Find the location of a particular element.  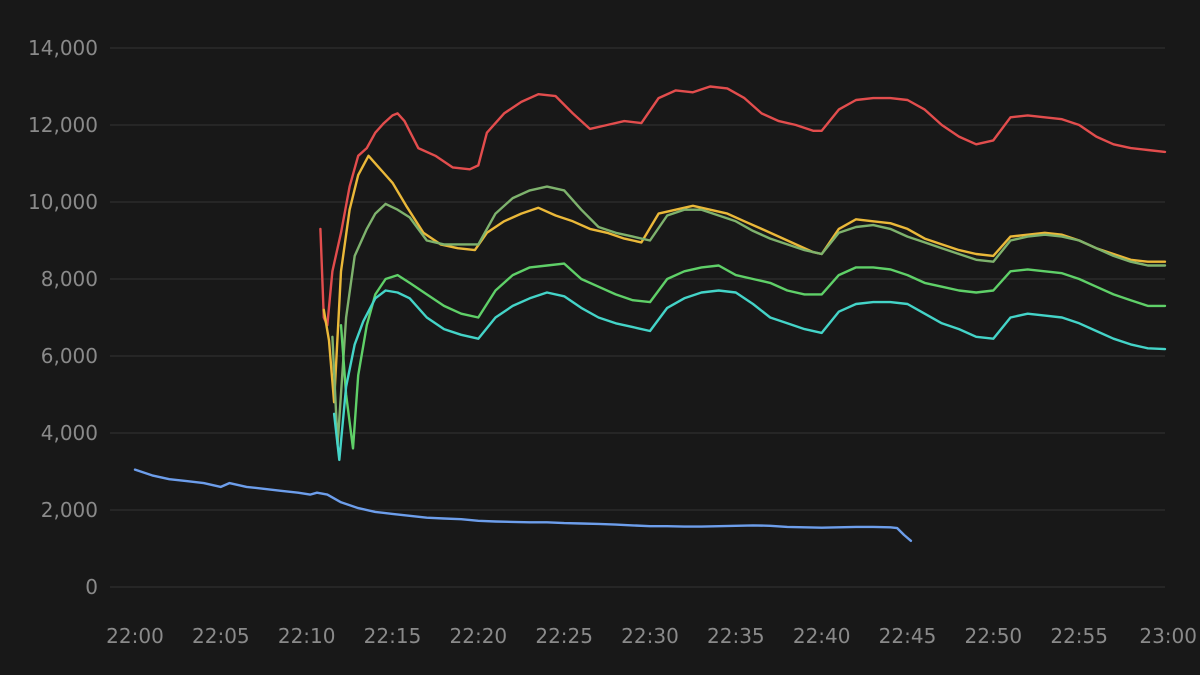

y-tick-label: 6,000 is located at coordinates (69, 356).